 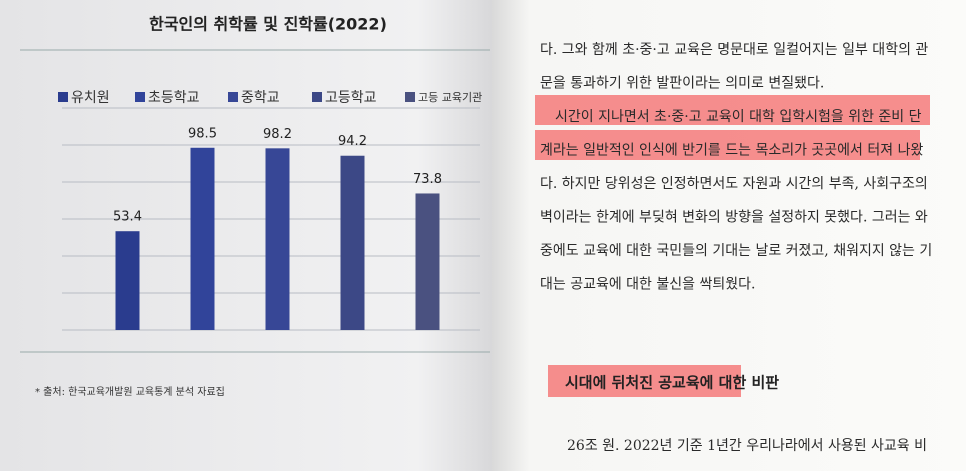 I want to click on body-line: 벽이라는 한계에 부딪혀 변화의 방향을 설정하지 못했다. 그러는 와, so click(x=734, y=218).